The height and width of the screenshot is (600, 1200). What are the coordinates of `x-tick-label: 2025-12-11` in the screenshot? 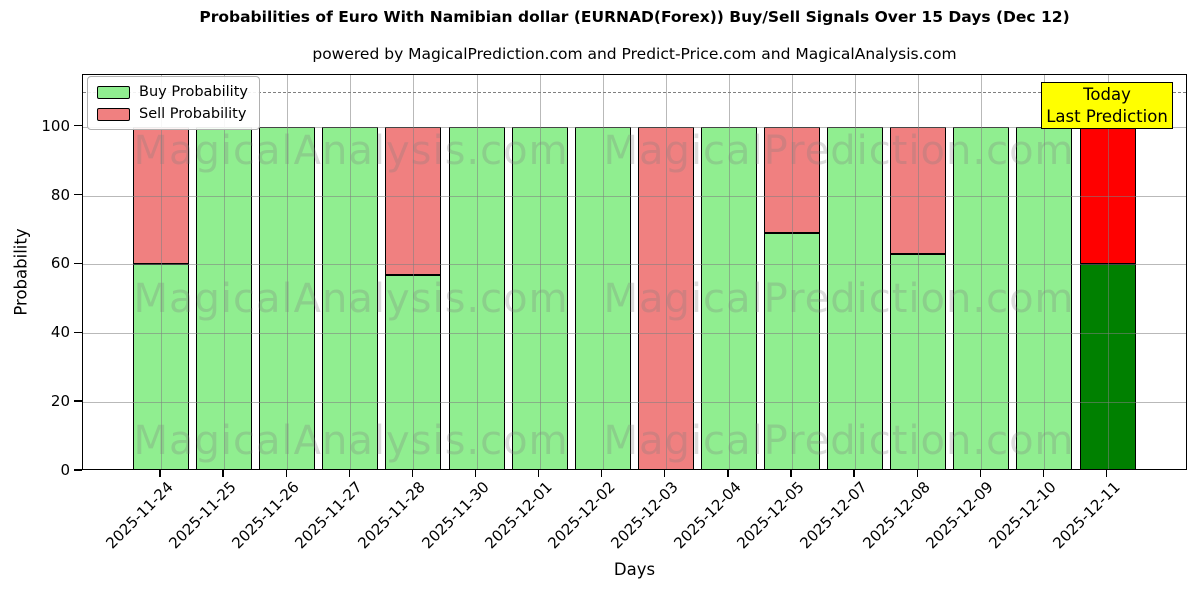 It's located at (1086, 515).